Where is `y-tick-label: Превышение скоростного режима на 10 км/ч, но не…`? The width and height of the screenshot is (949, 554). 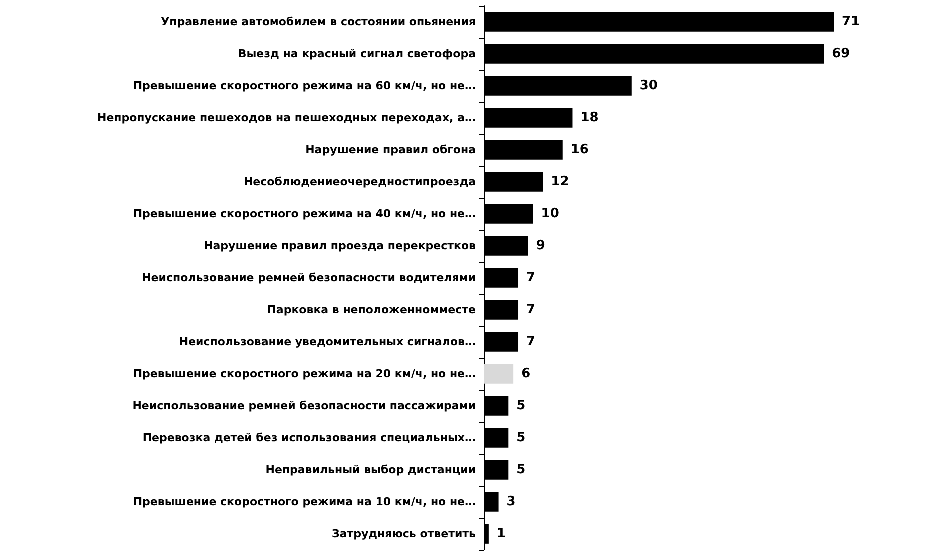 y-tick-label: Превышение скоростного режима на 10 км/ч, но не… is located at coordinates (304, 502).